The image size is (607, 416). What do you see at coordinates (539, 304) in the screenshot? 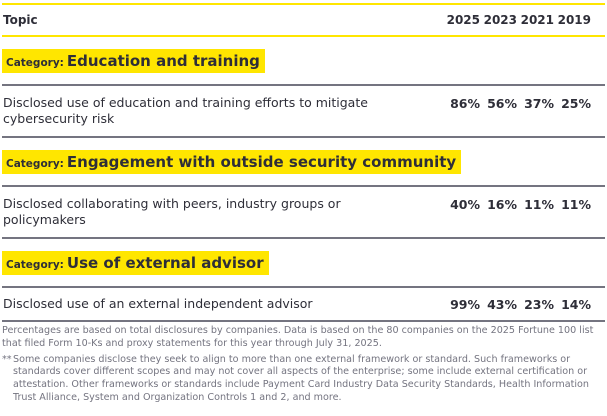
I see `row-value: 23%` at bounding box center [539, 304].